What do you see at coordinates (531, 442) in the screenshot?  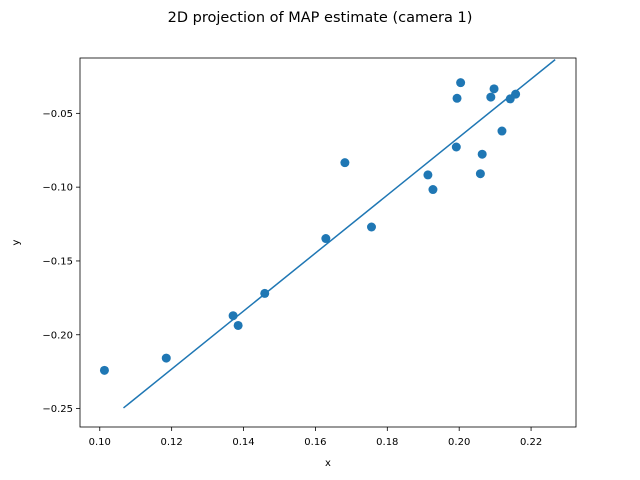 I see `x-tick-label: 0.22` at bounding box center [531, 442].